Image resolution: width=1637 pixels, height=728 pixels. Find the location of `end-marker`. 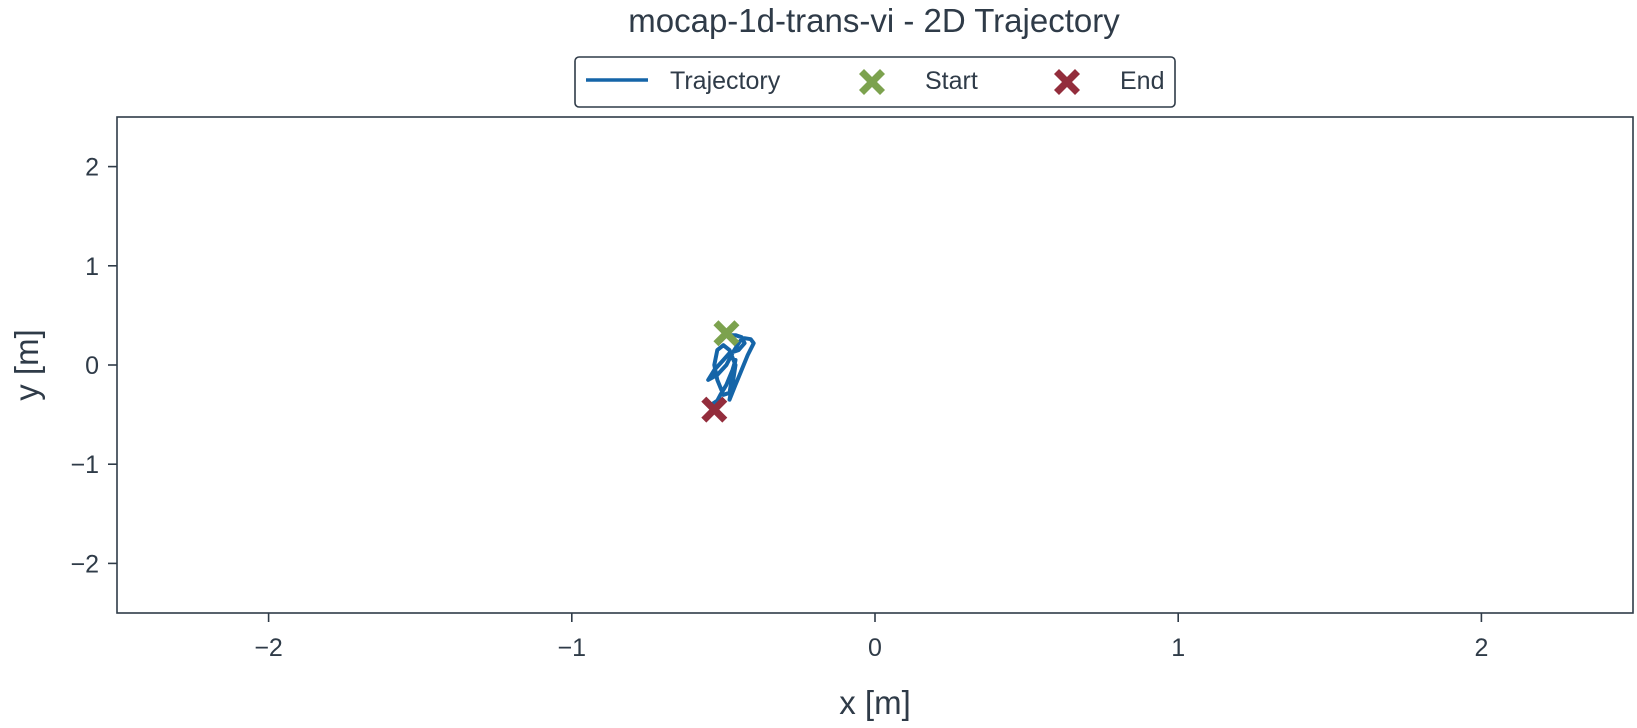

end-marker is located at coordinates (714, 409).